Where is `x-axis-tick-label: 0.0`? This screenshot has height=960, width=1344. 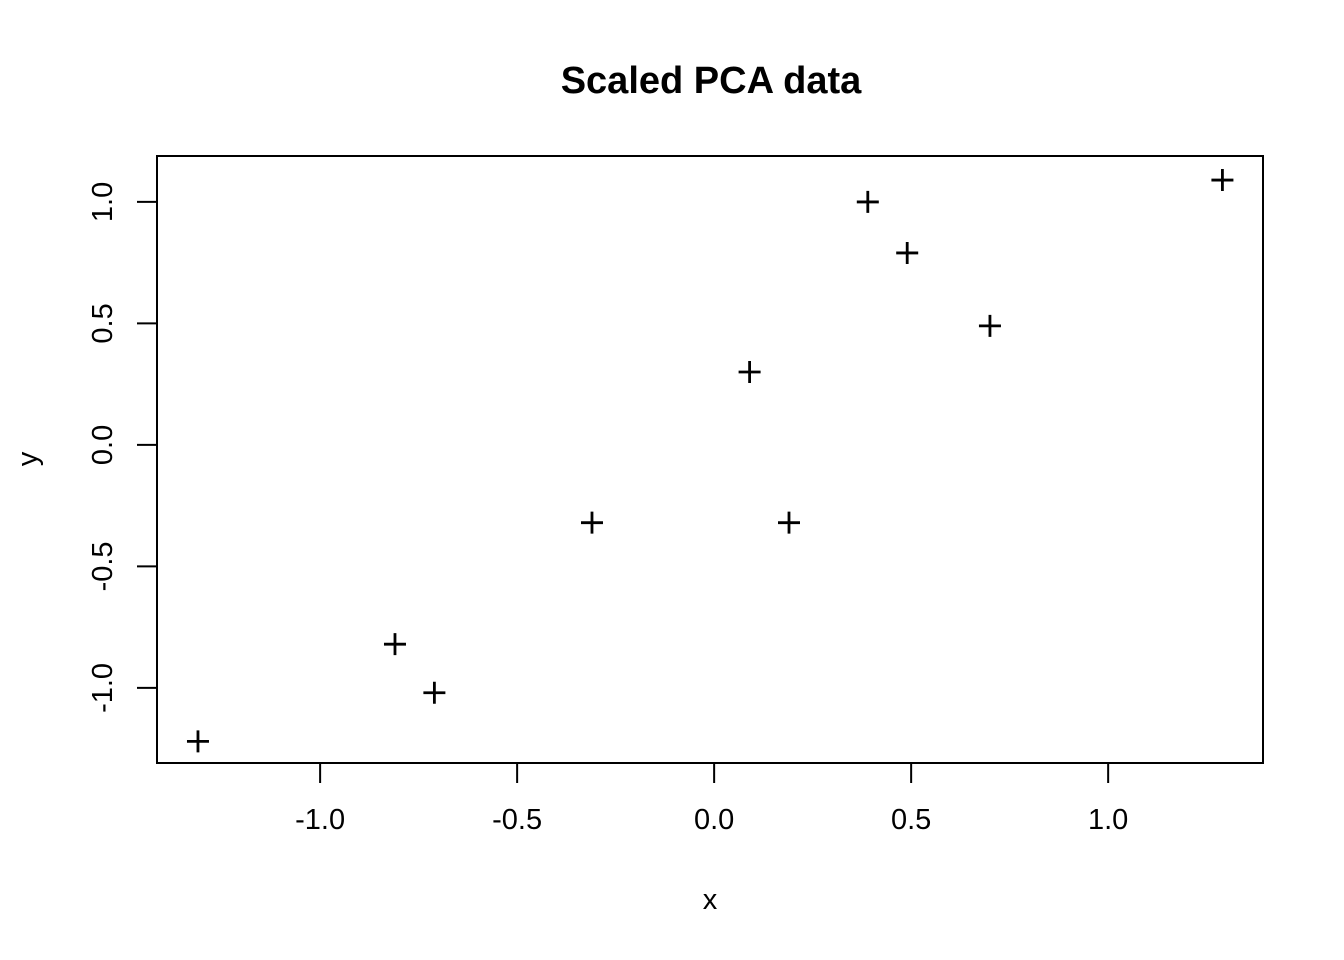
x-axis-tick-label: 0.0 is located at coordinates (714, 820).